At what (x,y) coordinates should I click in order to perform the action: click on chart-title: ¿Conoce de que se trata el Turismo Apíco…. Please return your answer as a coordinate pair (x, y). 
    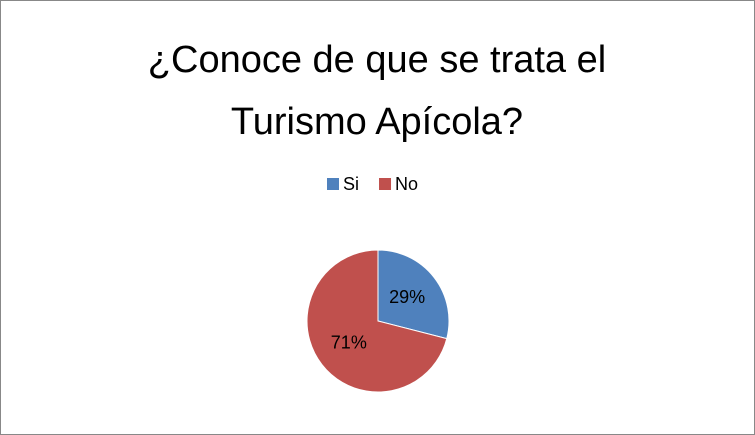
    Looking at the image, I should click on (377, 91).